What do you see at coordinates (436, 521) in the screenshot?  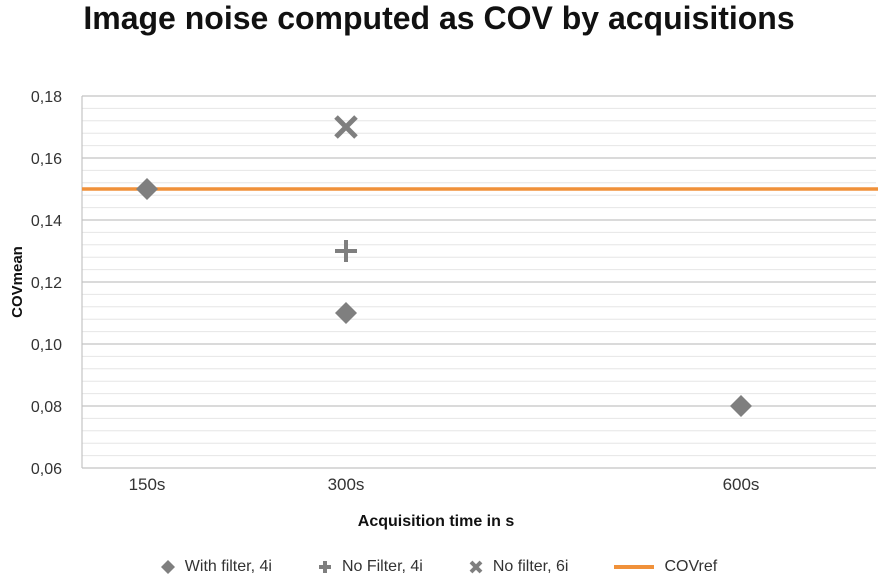 I see `x-axis-label: Acquisition time in s` at bounding box center [436, 521].